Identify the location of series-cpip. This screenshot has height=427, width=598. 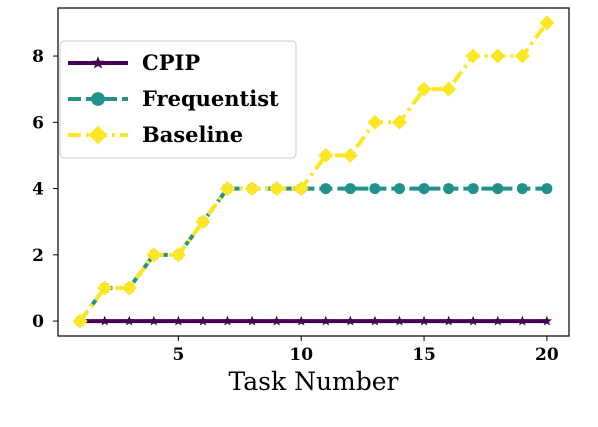
(313, 320).